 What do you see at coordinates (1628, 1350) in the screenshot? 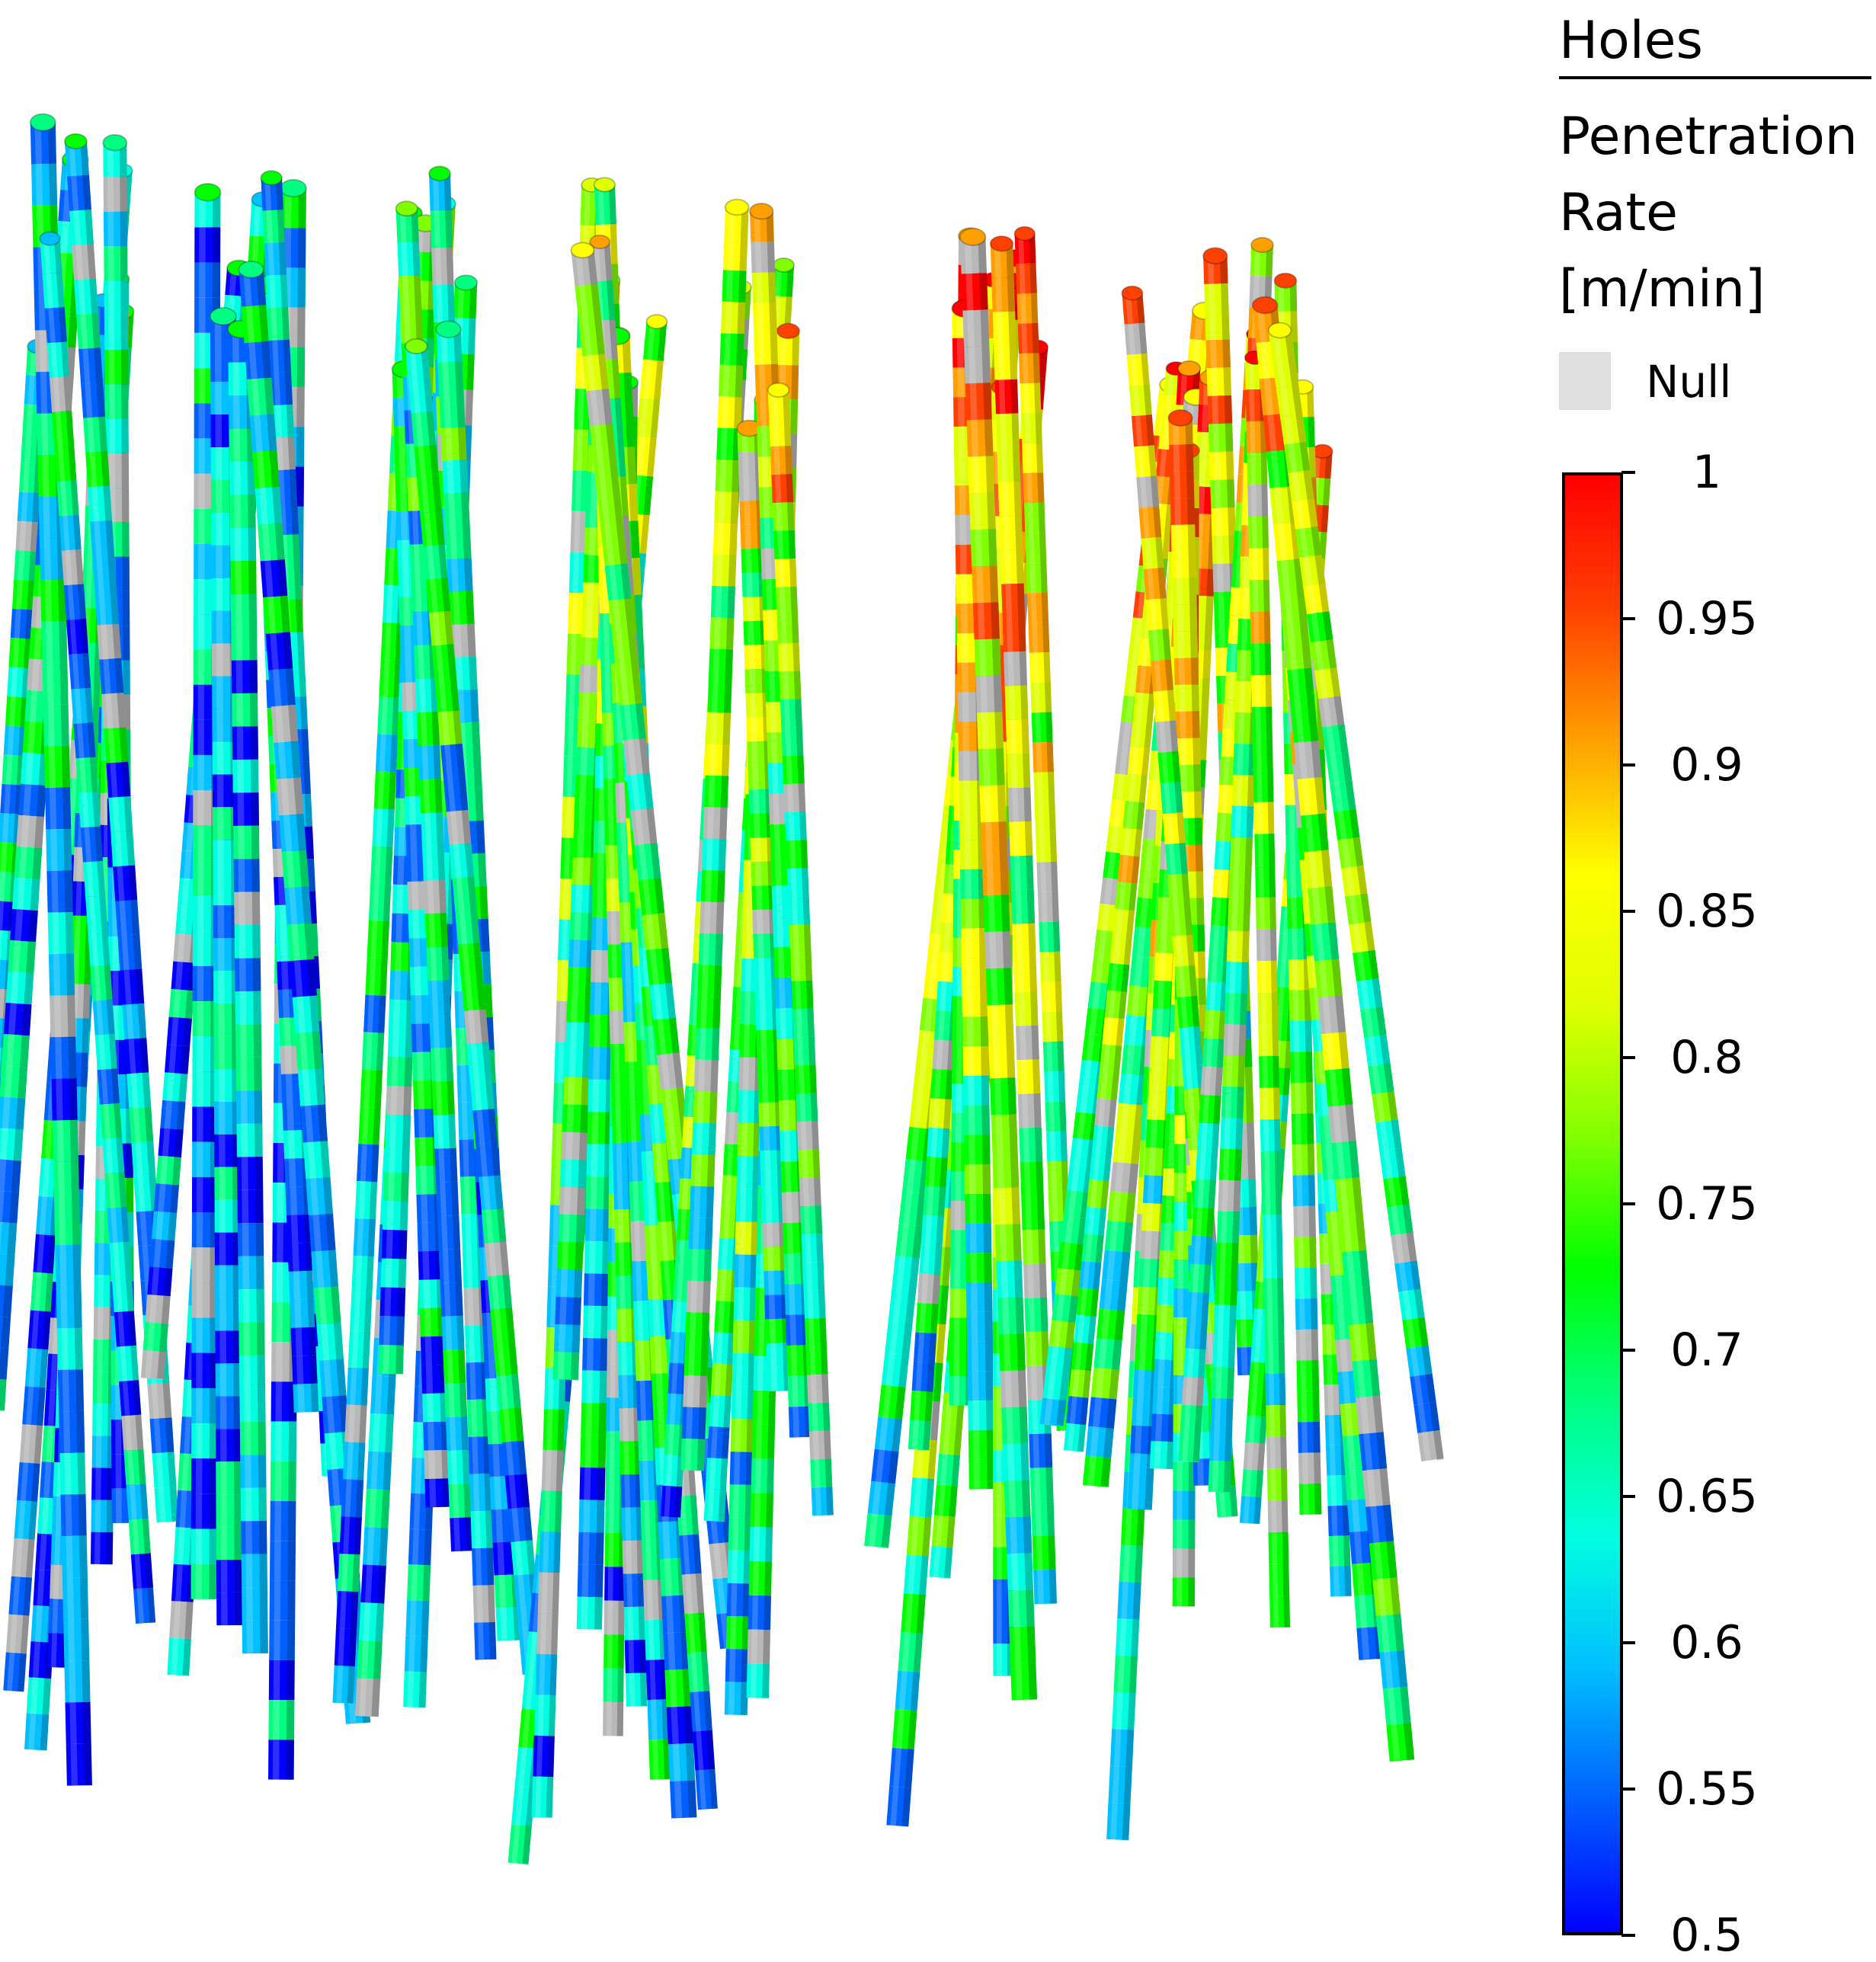
I see `scale-tick-mark` at bounding box center [1628, 1350].